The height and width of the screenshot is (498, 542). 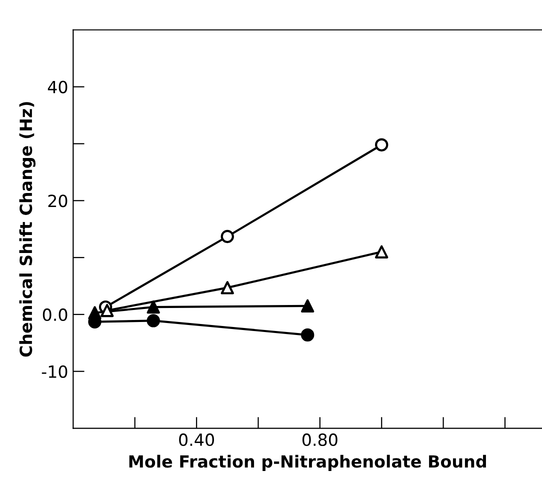 I want to click on x-axis-title: Mole Fraction p-Nitraphenolate Bound, so click(x=307, y=462).